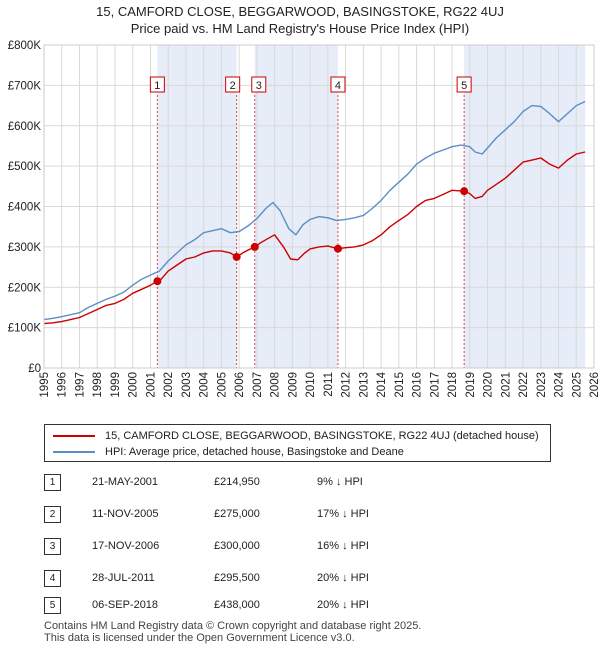 The image size is (600, 650). I want to click on x-tick-label: 2020, so click(489, 385).